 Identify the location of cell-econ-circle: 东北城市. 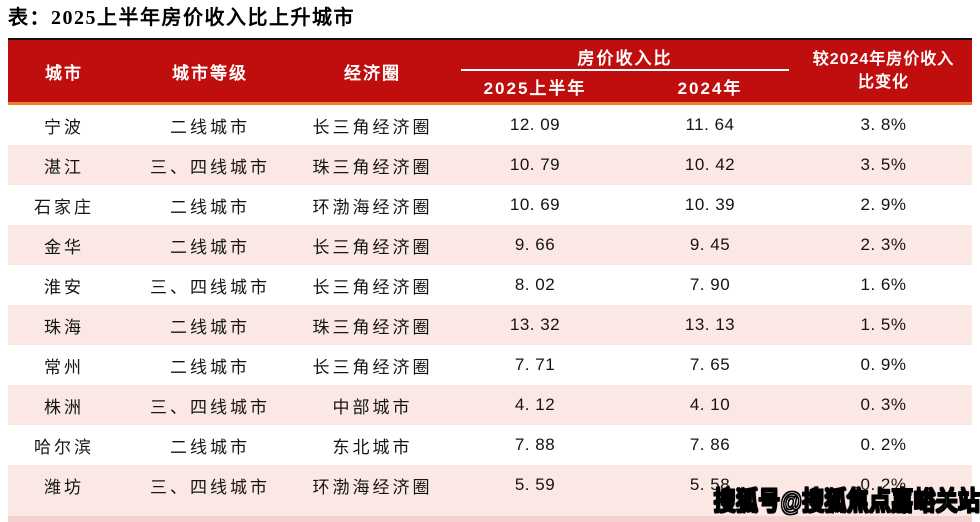
(372, 447).